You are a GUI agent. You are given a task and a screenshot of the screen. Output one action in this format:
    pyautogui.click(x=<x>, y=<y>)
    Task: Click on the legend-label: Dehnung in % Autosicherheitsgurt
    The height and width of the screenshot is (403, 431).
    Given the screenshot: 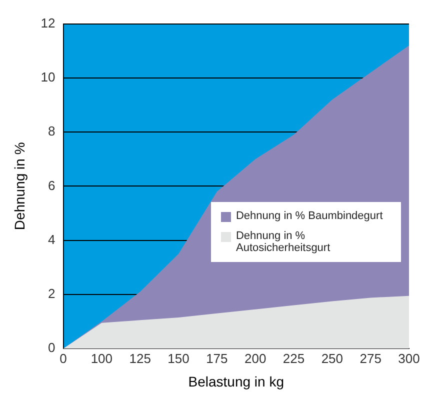 What is the action you would take?
    pyautogui.click(x=284, y=242)
    